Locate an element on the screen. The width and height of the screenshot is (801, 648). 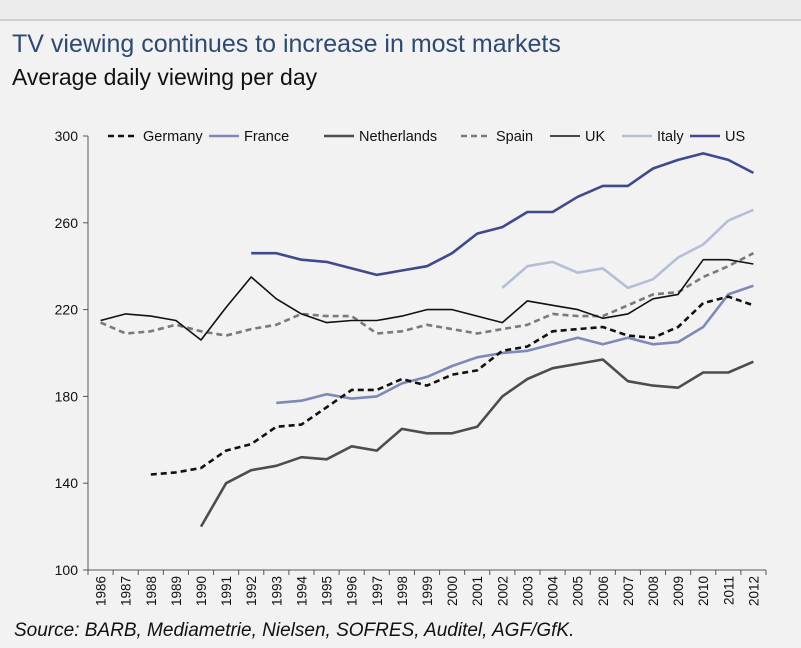
y-tick-label: 260 is located at coordinates (67, 223).